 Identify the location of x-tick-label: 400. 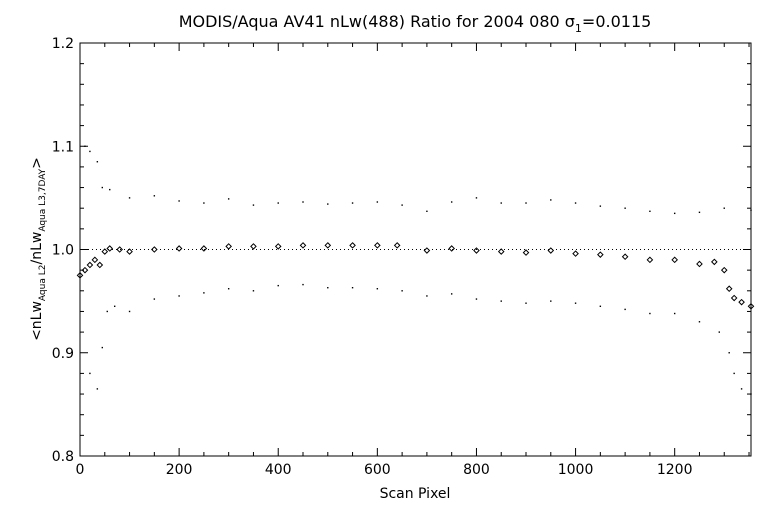
(278, 470).